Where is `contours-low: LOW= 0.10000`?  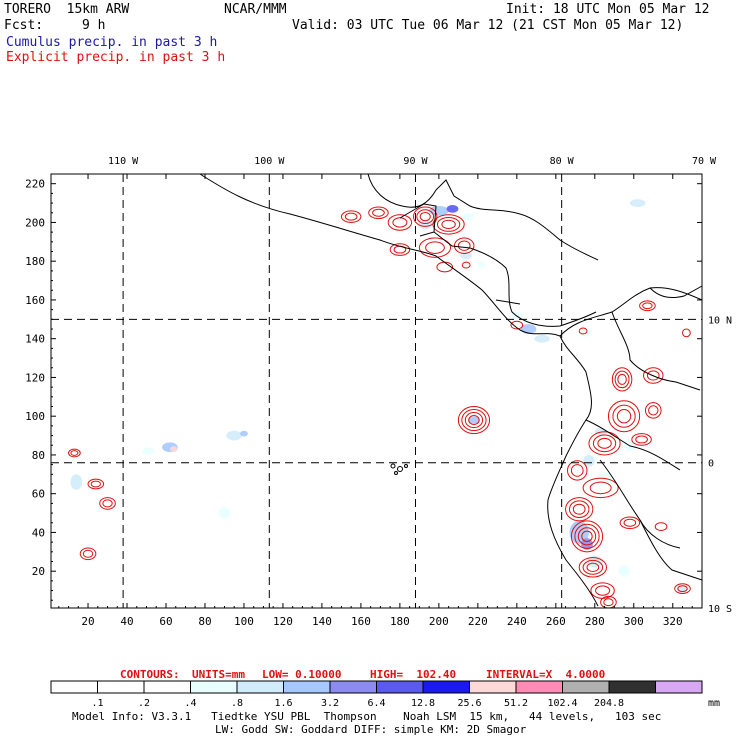
contours-low: LOW= 0.10000 is located at coordinates (302, 674).